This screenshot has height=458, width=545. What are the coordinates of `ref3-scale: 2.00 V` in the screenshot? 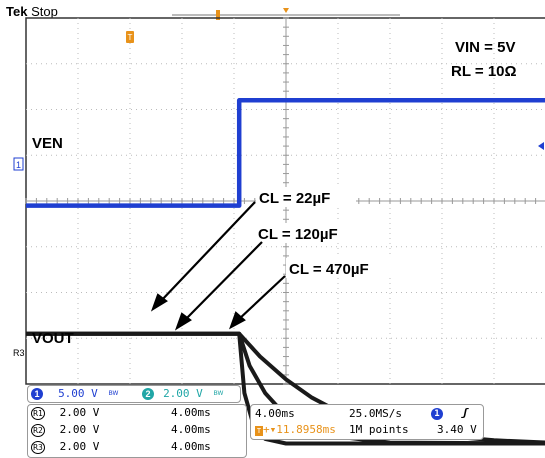 It's located at (79, 446).